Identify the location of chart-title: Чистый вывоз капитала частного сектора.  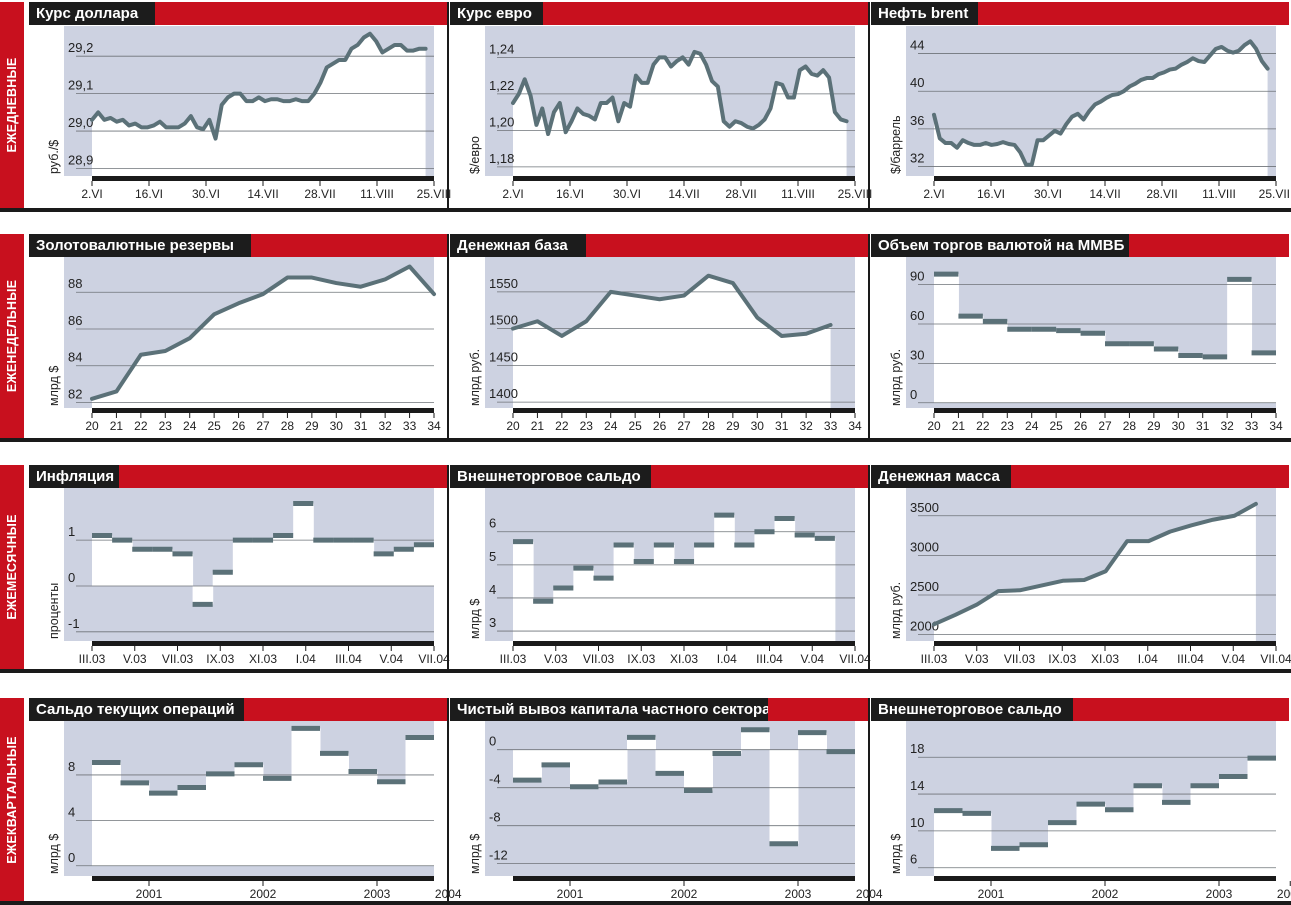
(610, 709).